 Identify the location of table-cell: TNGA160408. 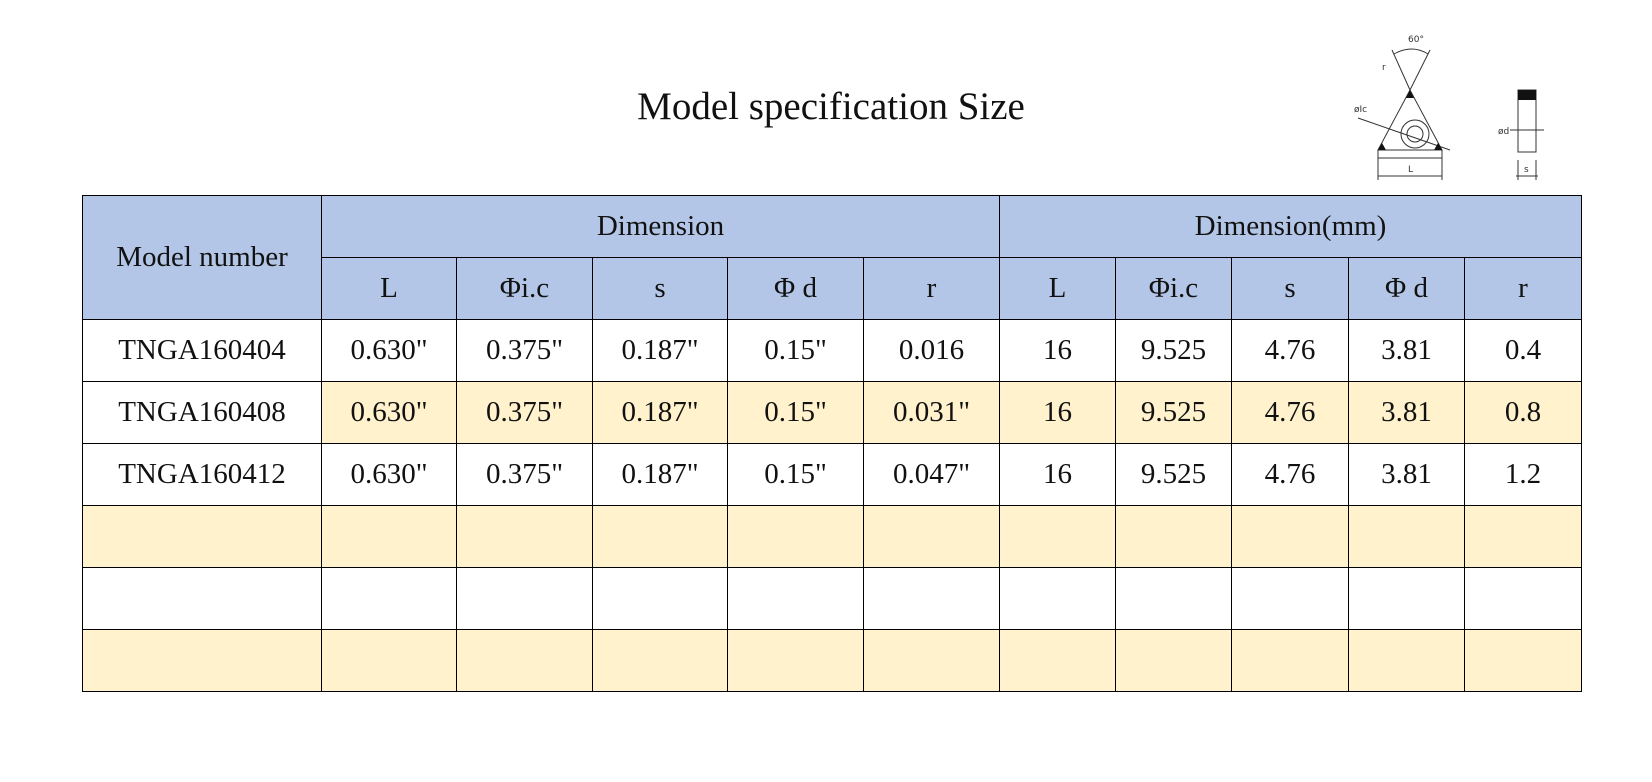
(202, 412).